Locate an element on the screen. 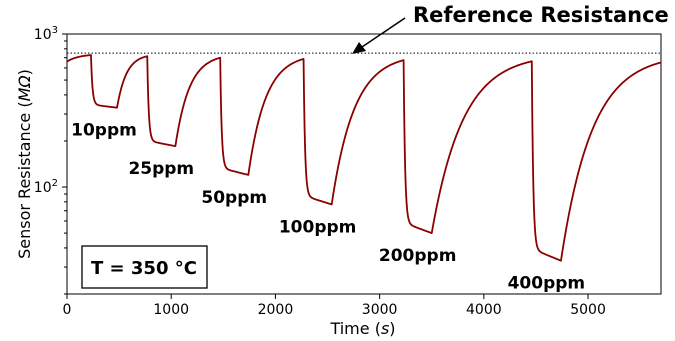  concentration-label: 200ppm is located at coordinates (418, 256).